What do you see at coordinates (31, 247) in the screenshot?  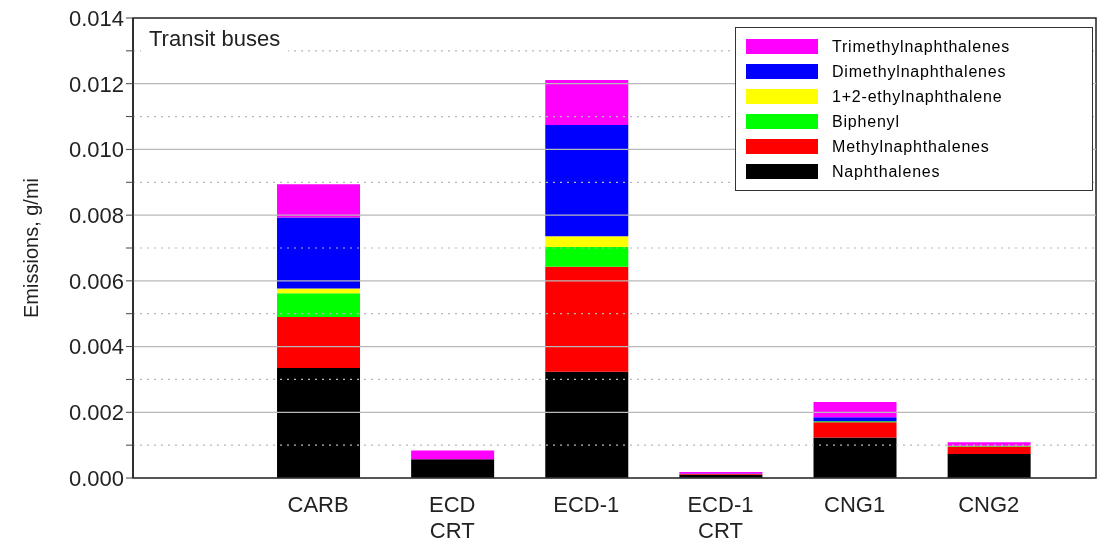 I see `y-axis-title: Emissions, g/mi` at bounding box center [31, 247].